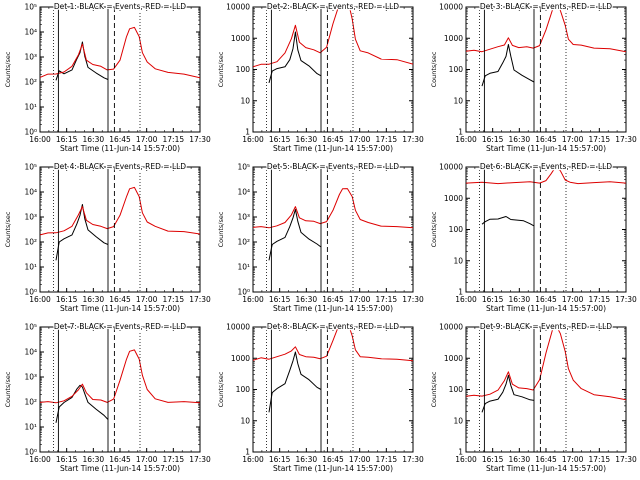 Image resolution: width=640 pixels, height=480 pixels. Describe the element at coordinates (451, 327) in the screenshot. I see `y-tick-label: 10000` at that location.